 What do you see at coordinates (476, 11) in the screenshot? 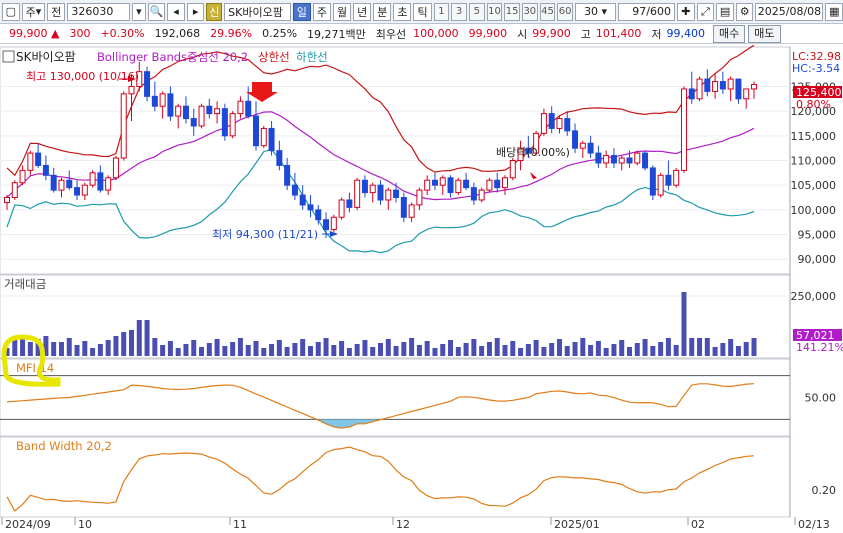
I see `min-5: 5` at bounding box center [476, 11].